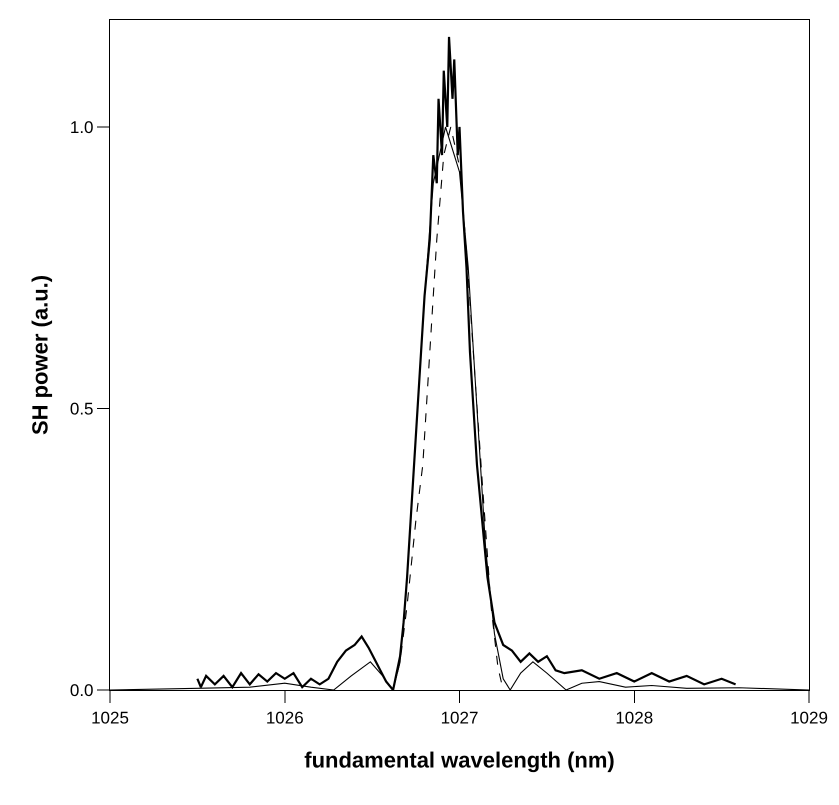  What do you see at coordinates (285, 718) in the screenshot?
I see `x-tick-label: 1026` at bounding box center [285, 718].